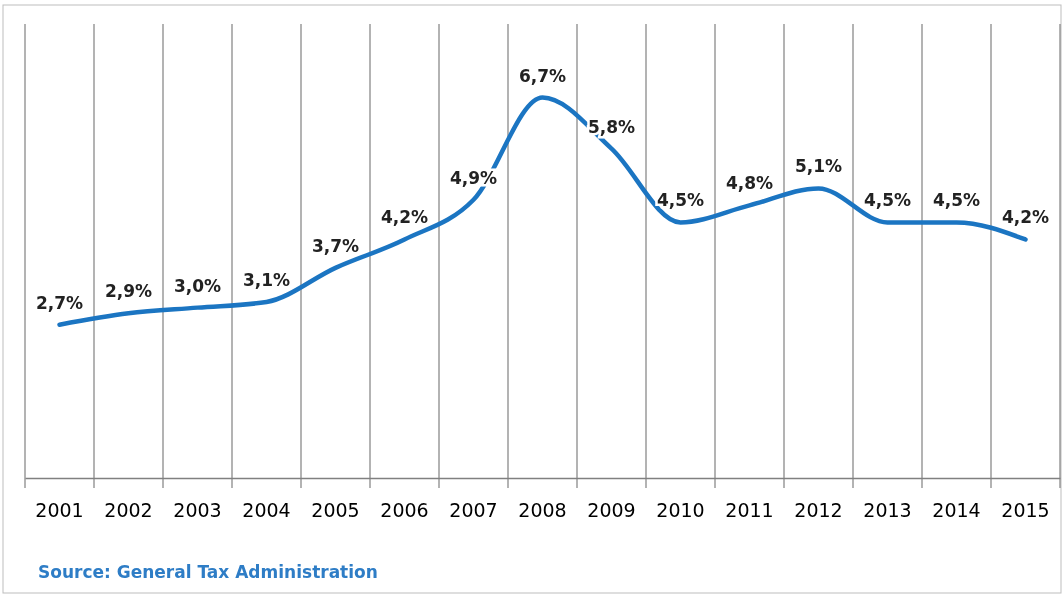 Image resolution: width=1064 pixels, height=596 pixels. I want to click on x-tick-label: 2008, so click(542, 510).